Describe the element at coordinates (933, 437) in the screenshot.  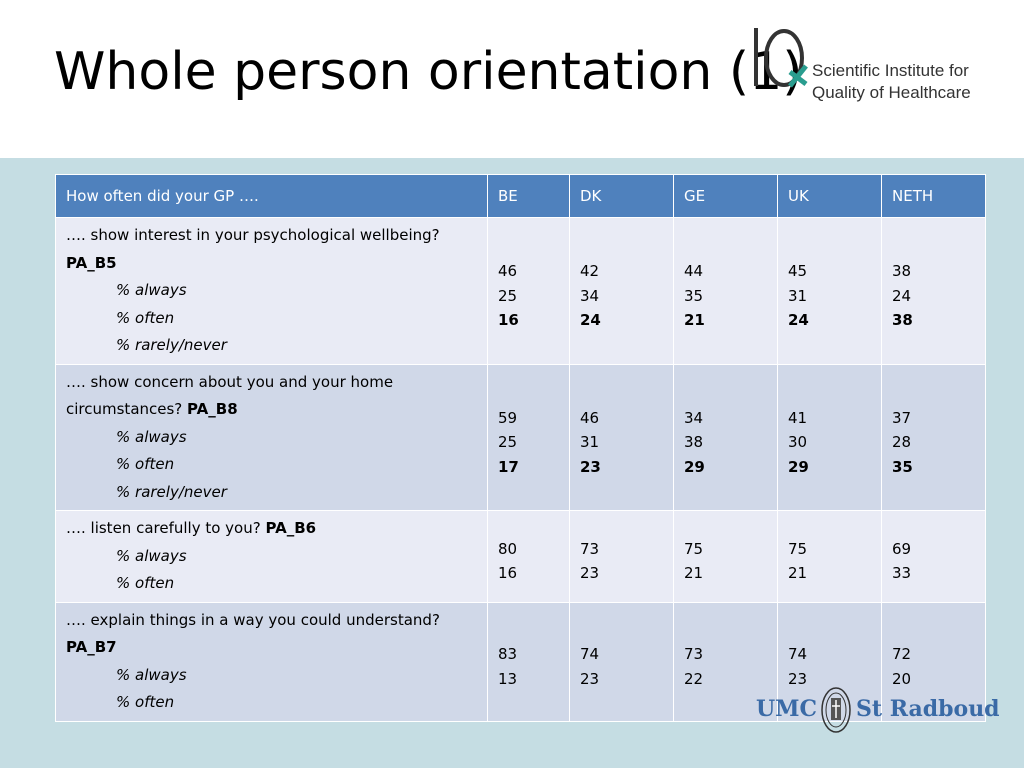
I see `value-cell-neth: 37 28 35` at that location.